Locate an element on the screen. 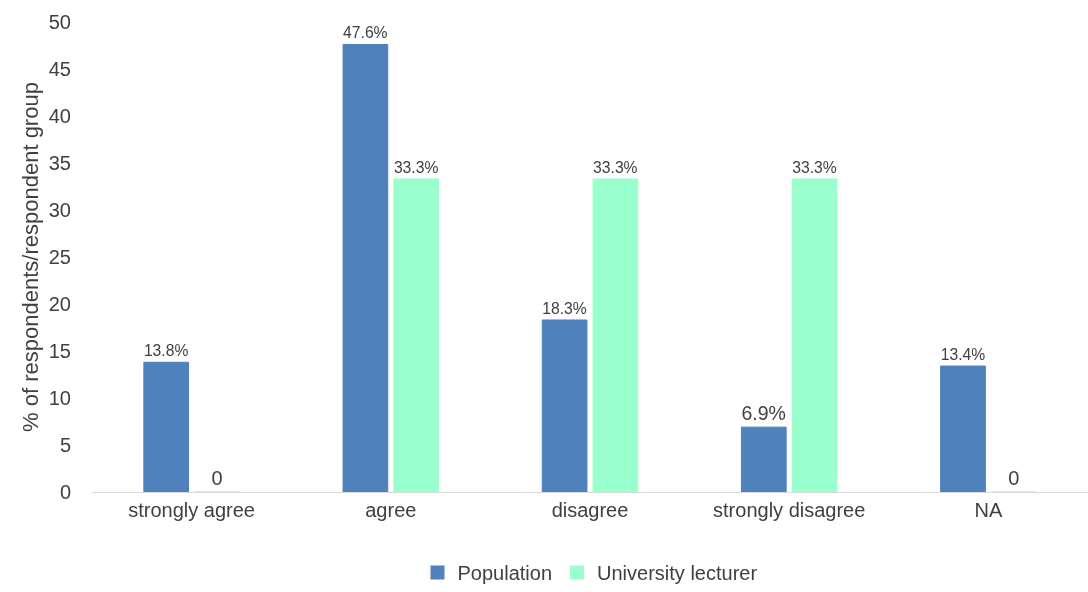 The width and height of the screenshot is (1088, 592). y-tick-label: 10 is located at coordinates (59, 398).